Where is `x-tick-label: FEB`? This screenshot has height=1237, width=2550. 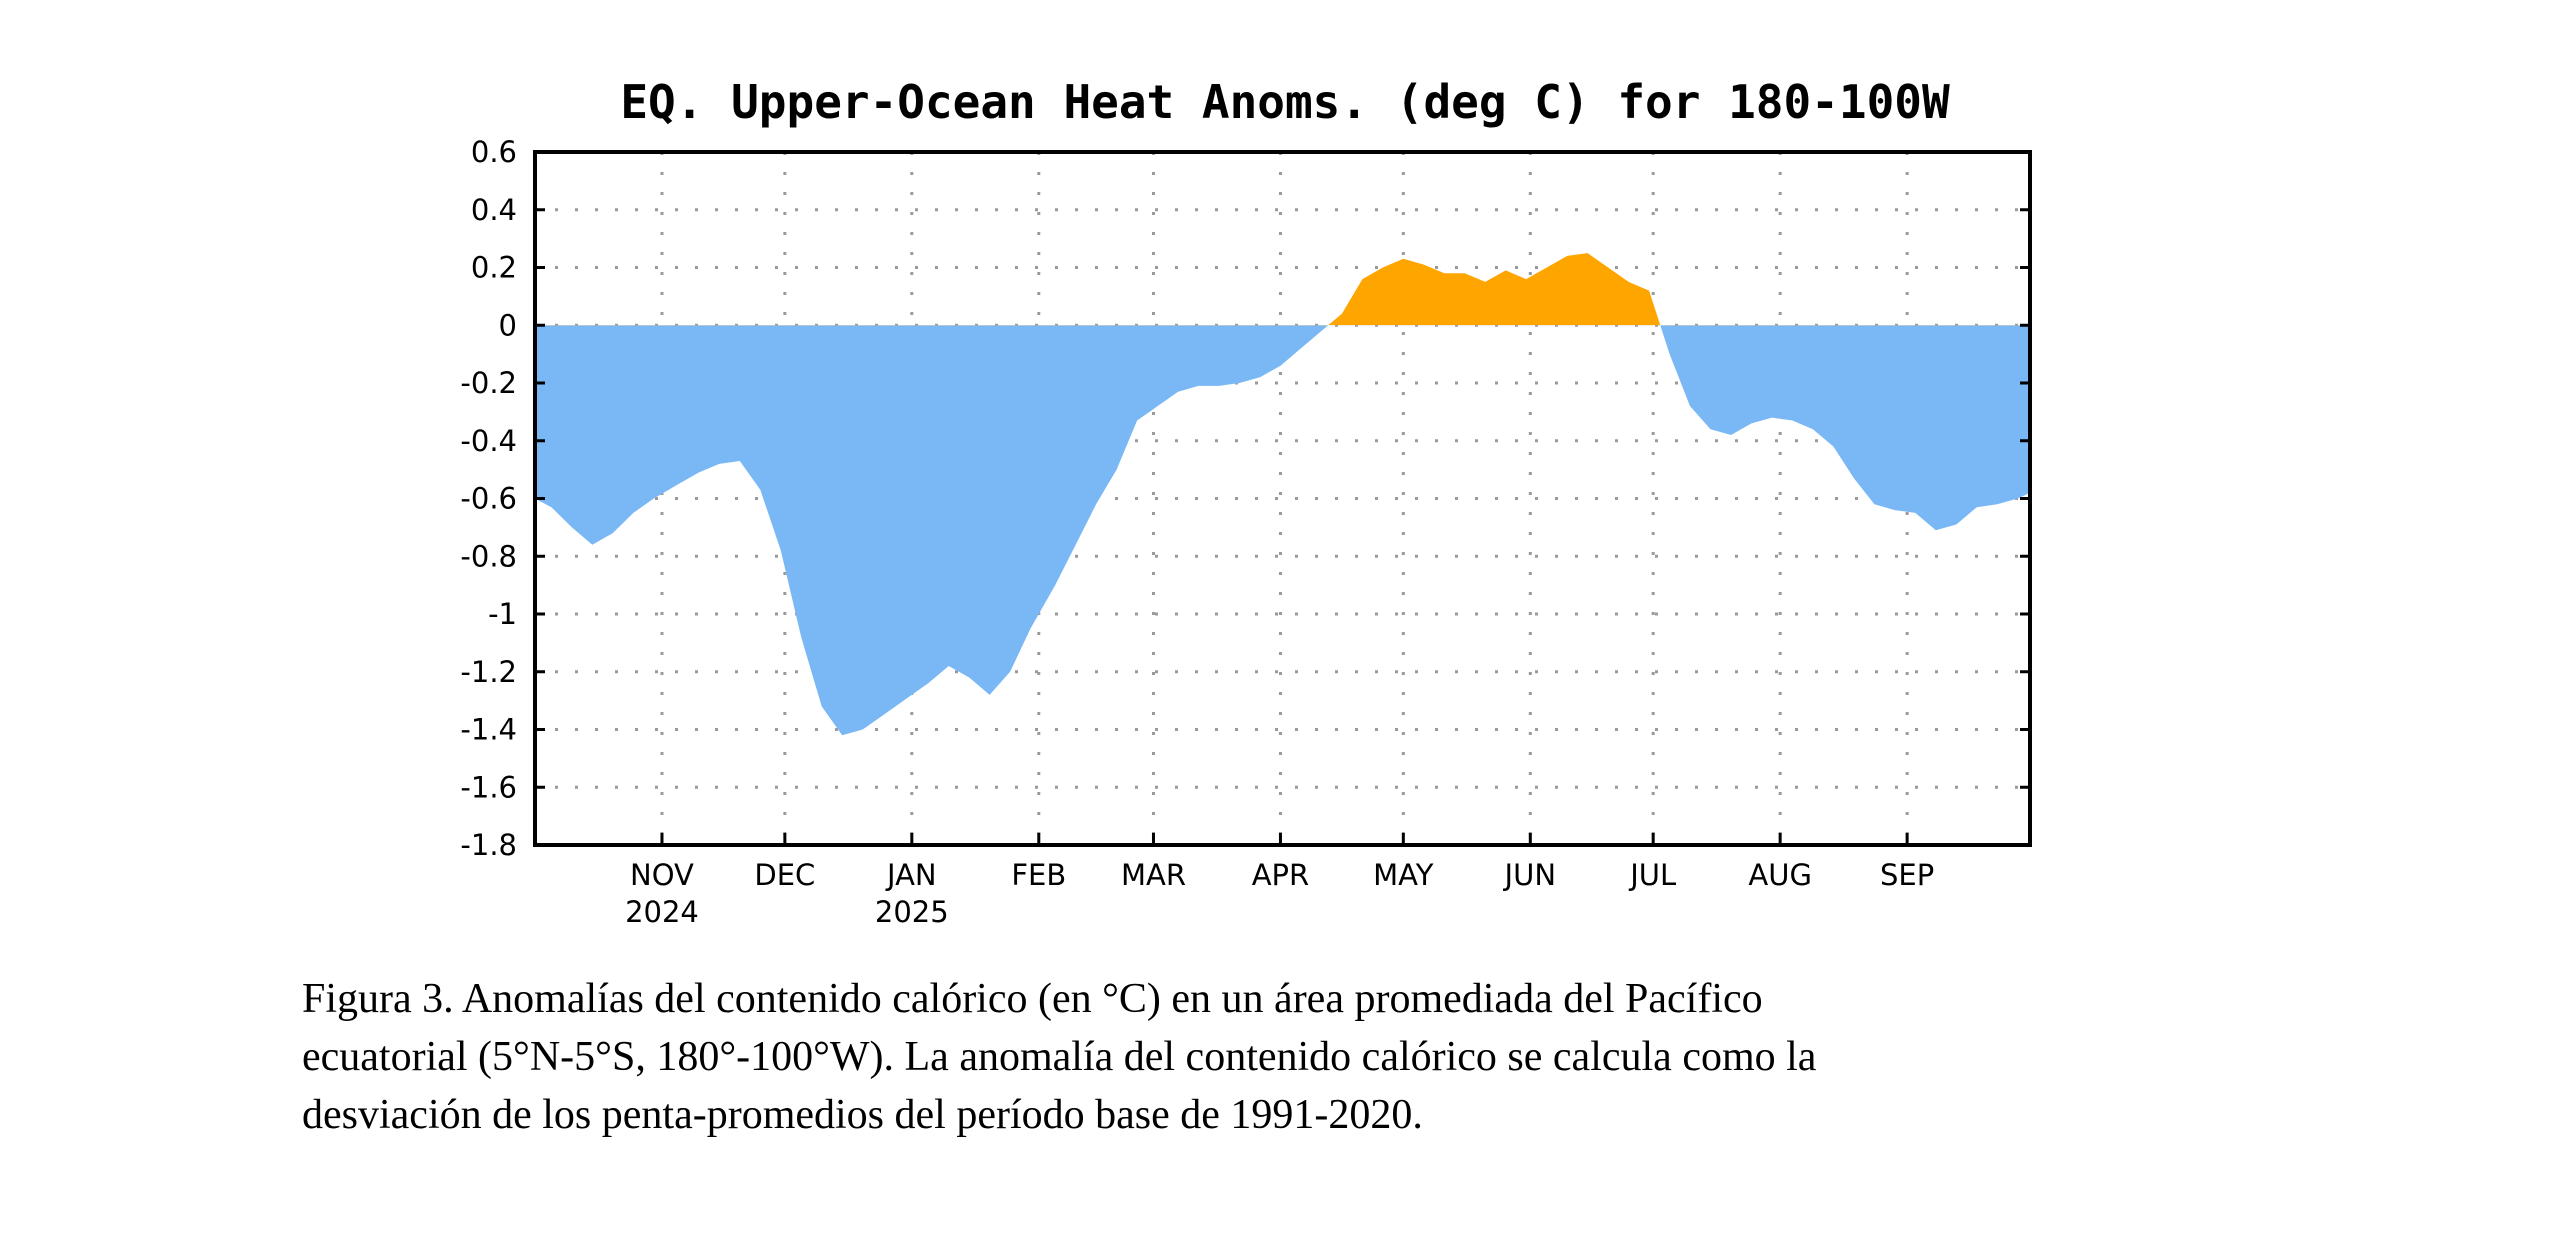 x-tick-label: FEB is located at coordinates (1038, 875).